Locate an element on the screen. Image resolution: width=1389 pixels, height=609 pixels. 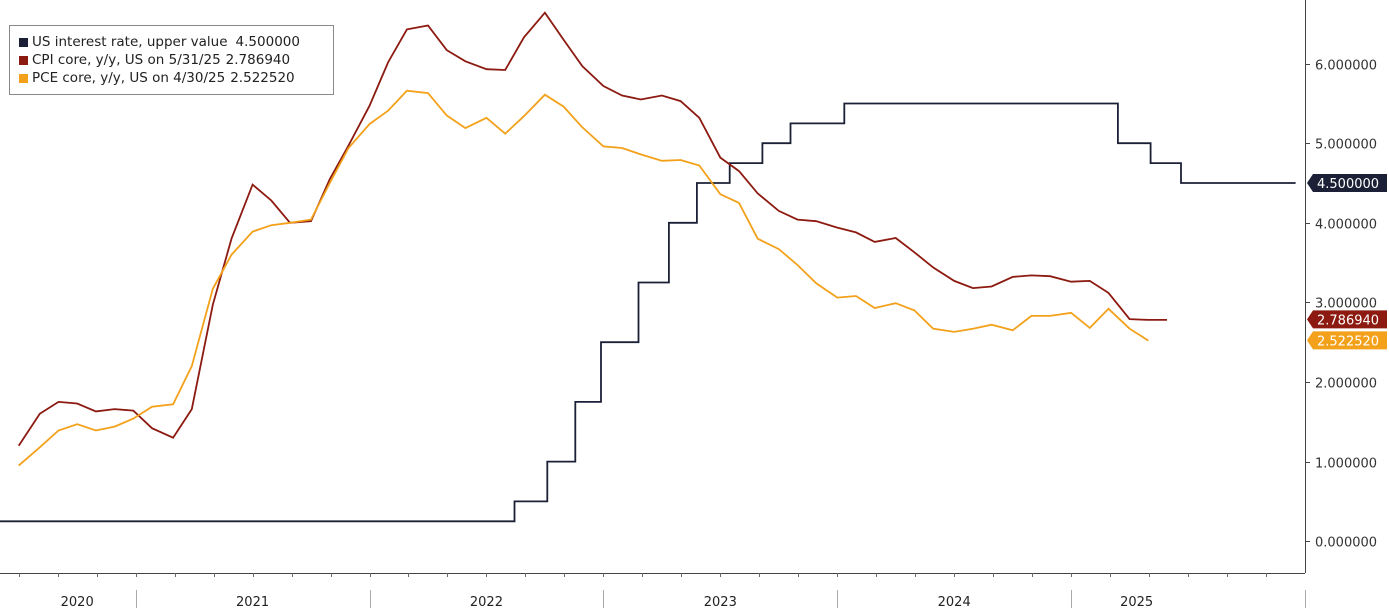
last-value-tag-label-0: 4.500000 is located at coordinates (1348, 184).